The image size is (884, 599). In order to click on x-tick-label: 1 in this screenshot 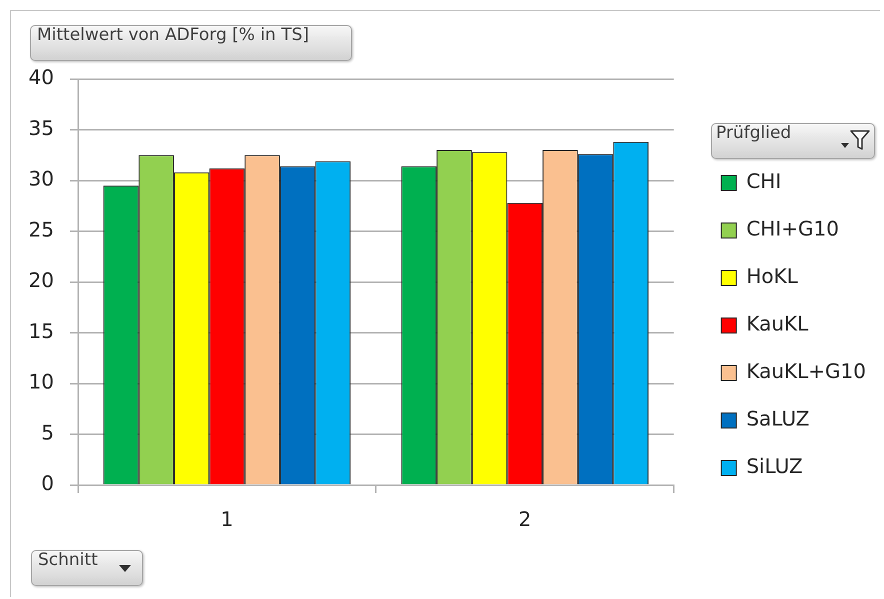, I will do `click(227, 519)`.